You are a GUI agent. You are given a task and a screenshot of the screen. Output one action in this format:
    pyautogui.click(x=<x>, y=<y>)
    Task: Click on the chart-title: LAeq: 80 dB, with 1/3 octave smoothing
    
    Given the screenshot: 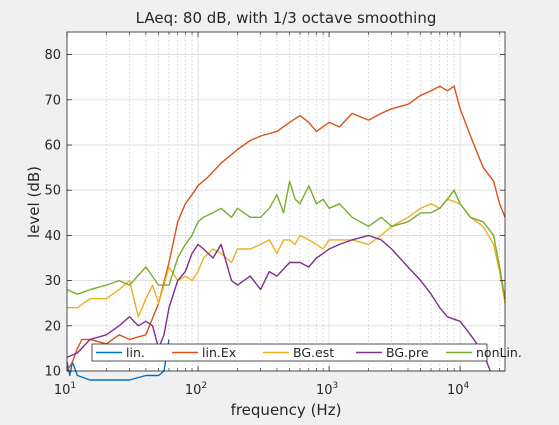 What is the action you would take?
    pyautogui.click(x=286, y=18)
    